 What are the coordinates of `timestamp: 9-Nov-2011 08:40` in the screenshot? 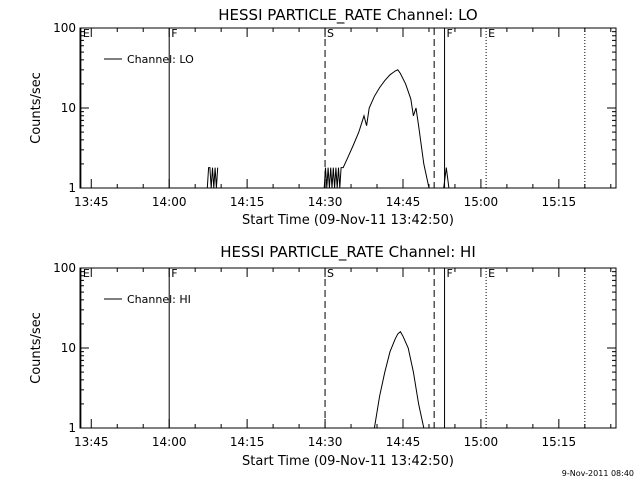 It's located at (597, 473).